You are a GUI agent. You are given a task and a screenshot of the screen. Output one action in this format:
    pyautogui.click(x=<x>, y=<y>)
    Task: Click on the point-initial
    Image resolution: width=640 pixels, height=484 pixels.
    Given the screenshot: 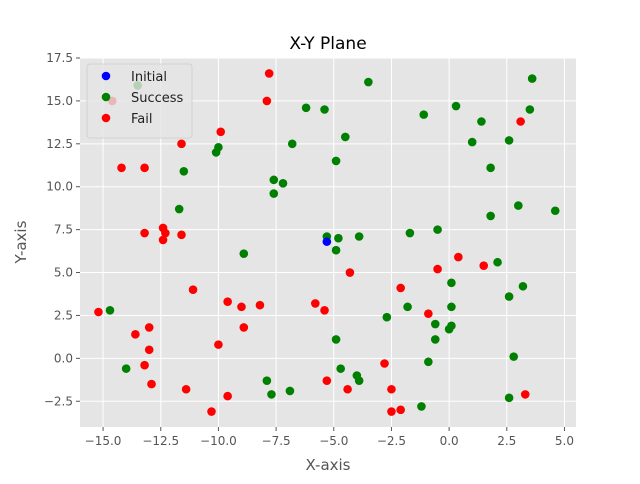 What is the action you would take?
    pyautogui.click(x=327, y=241)
    